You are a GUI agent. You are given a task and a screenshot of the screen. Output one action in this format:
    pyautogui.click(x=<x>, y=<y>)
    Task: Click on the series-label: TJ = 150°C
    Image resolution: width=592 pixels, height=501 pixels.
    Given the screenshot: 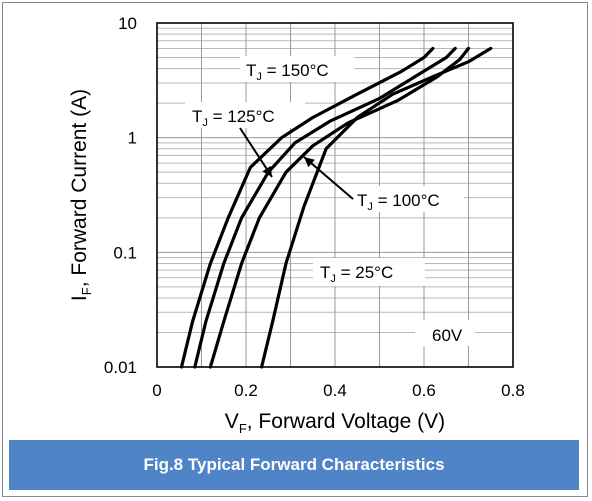 What is the action you would take?
    pyautogui.click(x=287, y=72)
    